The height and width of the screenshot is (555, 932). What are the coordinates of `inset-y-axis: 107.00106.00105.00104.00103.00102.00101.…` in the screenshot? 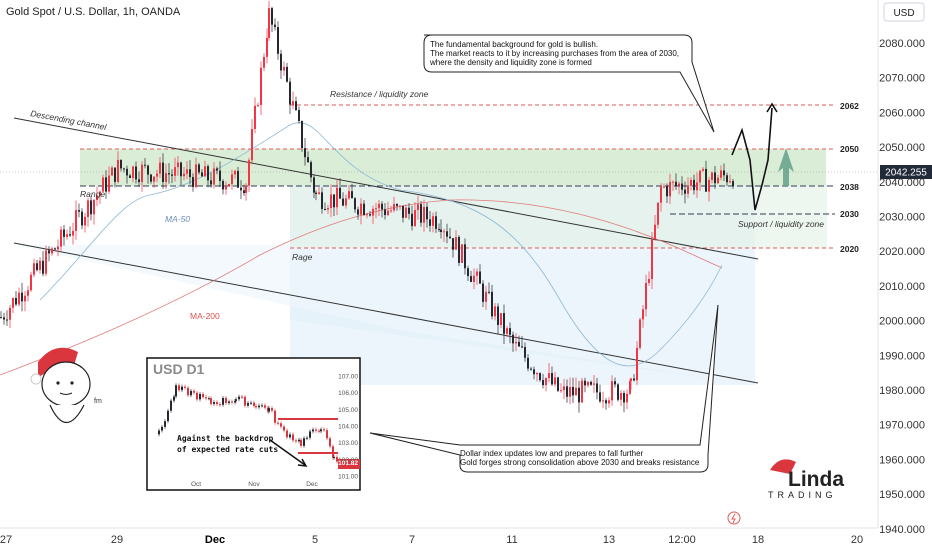 It's located at (348, 427).